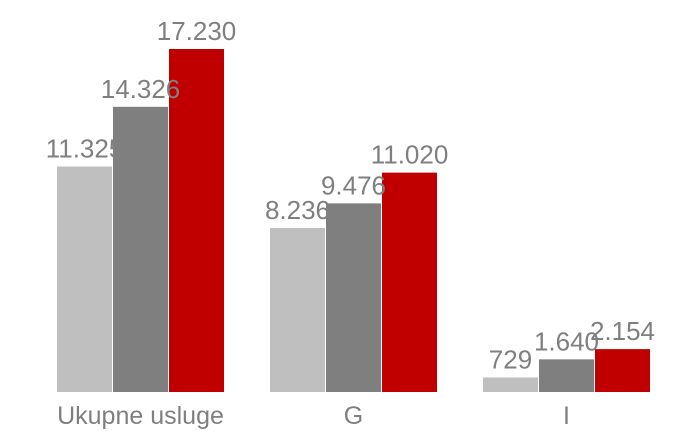 The height and width of the screenshot is (431, 682). I want to click on value-label-0-2: 17.230, so click(197, 31).